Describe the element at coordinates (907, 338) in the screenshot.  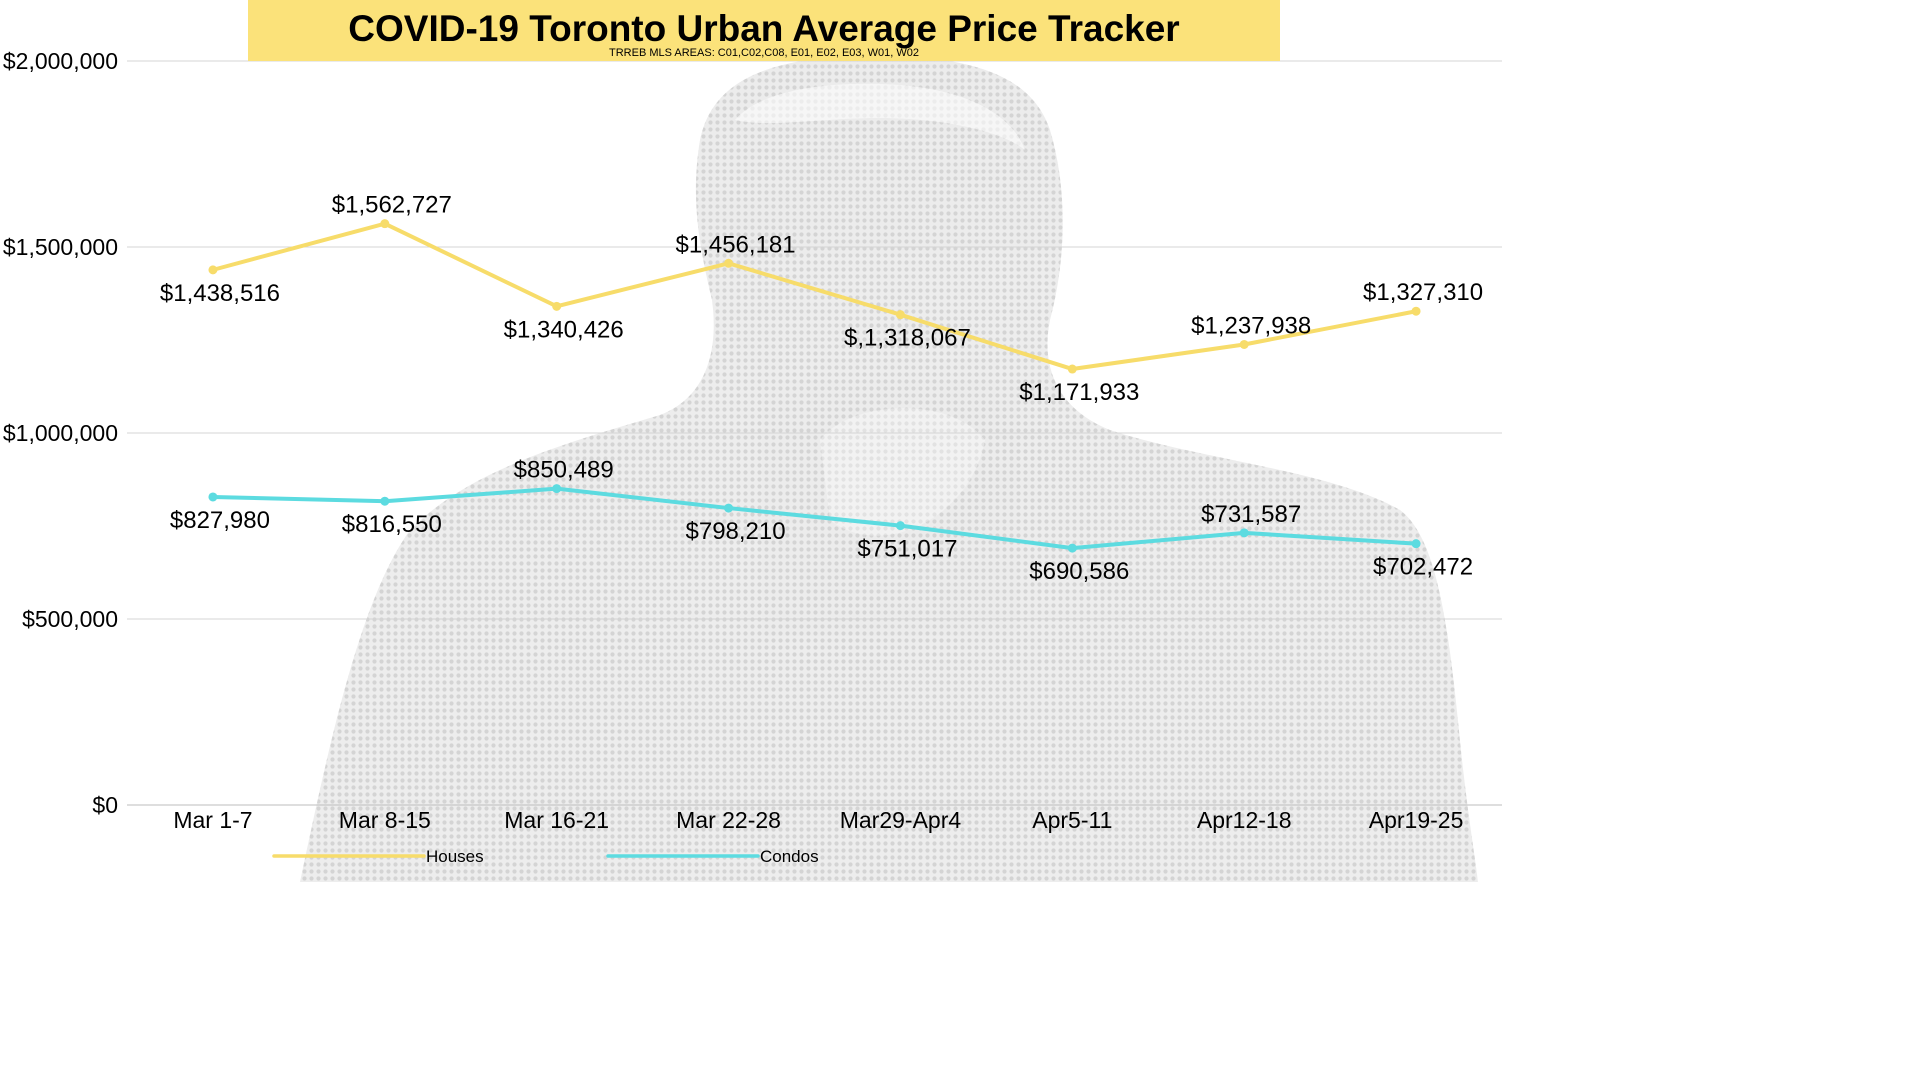
I see `data-label: $,1,318,067` at that location.